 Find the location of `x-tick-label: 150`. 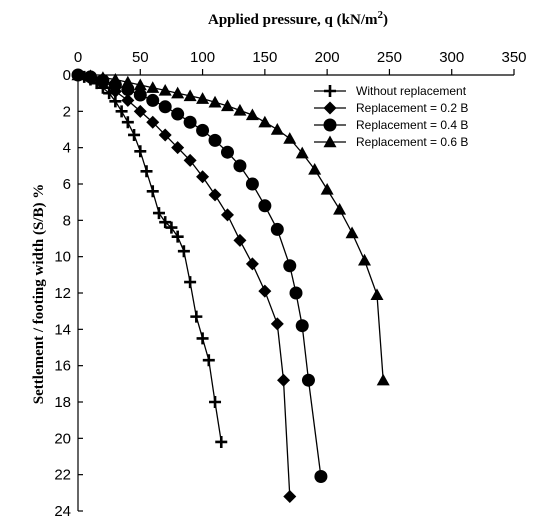

x-tick-label: 150 is located at coordinates (264, 57).